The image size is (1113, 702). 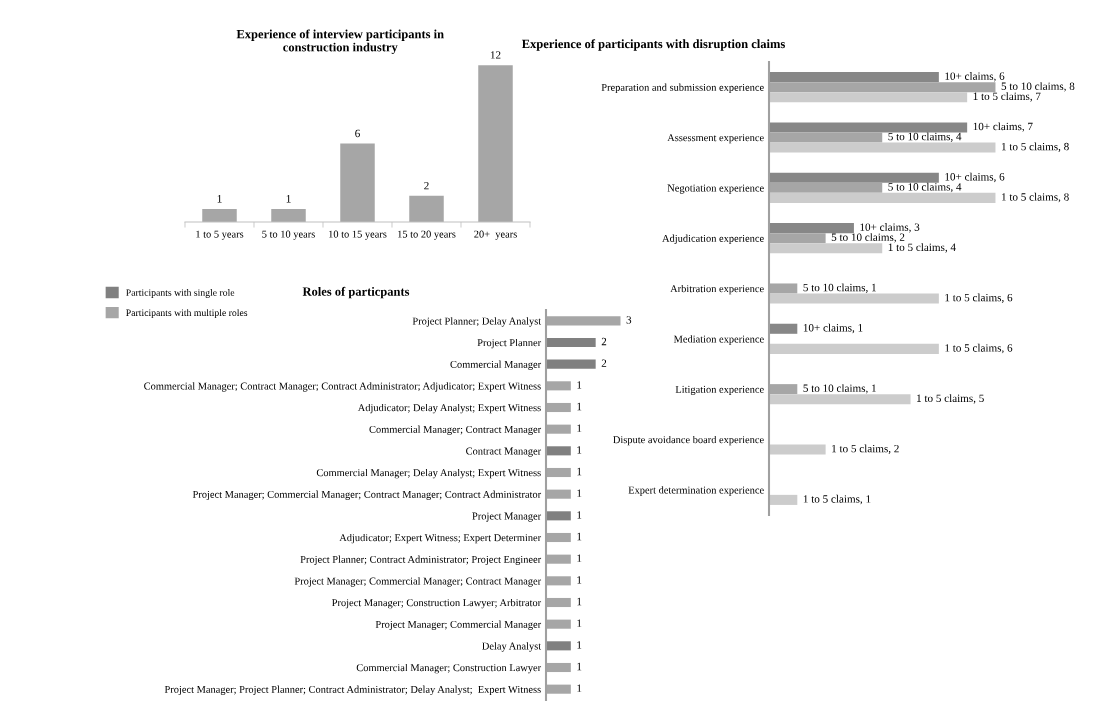 What do you see at coordinates (449, 408) in the screenshot?
I see `y-tick-label: Adjudicator; Delay Analyst; Expert Witness` at bounding box center [449, 408].